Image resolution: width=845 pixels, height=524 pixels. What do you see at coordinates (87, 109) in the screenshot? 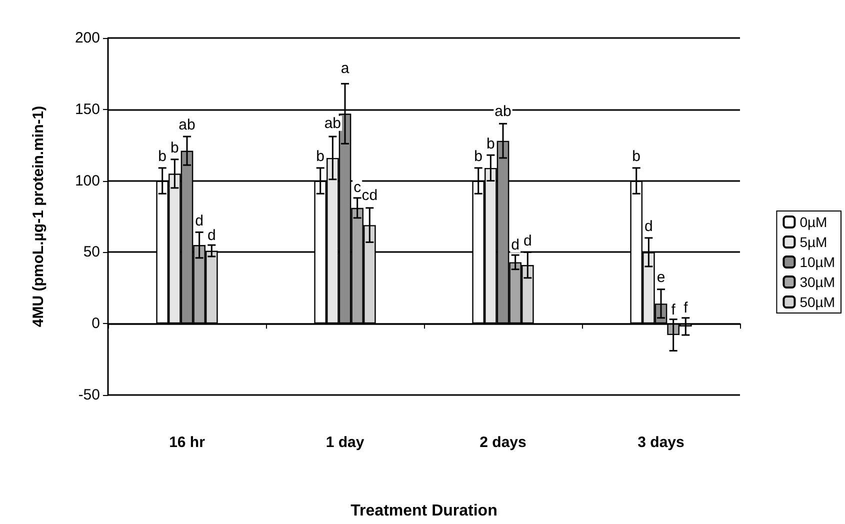
I see `y-tick-label: 150` at bounding box center [87, 109].